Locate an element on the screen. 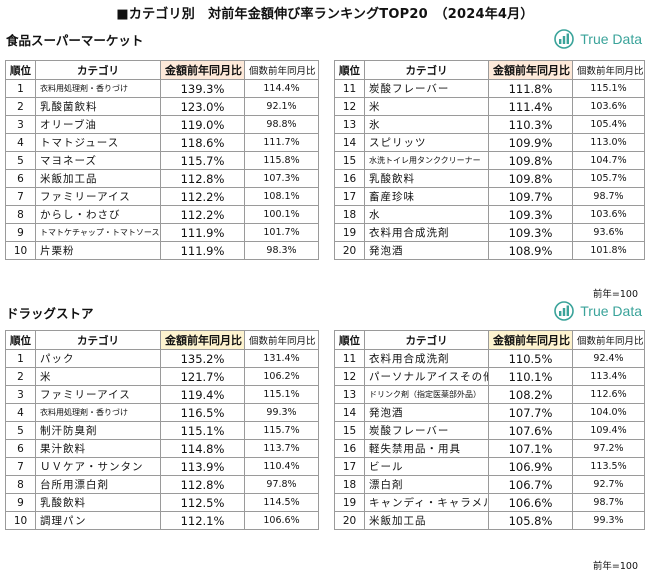 The image size is (650, 573). category-cell: 調理パン is located at coordinates (98, 520).